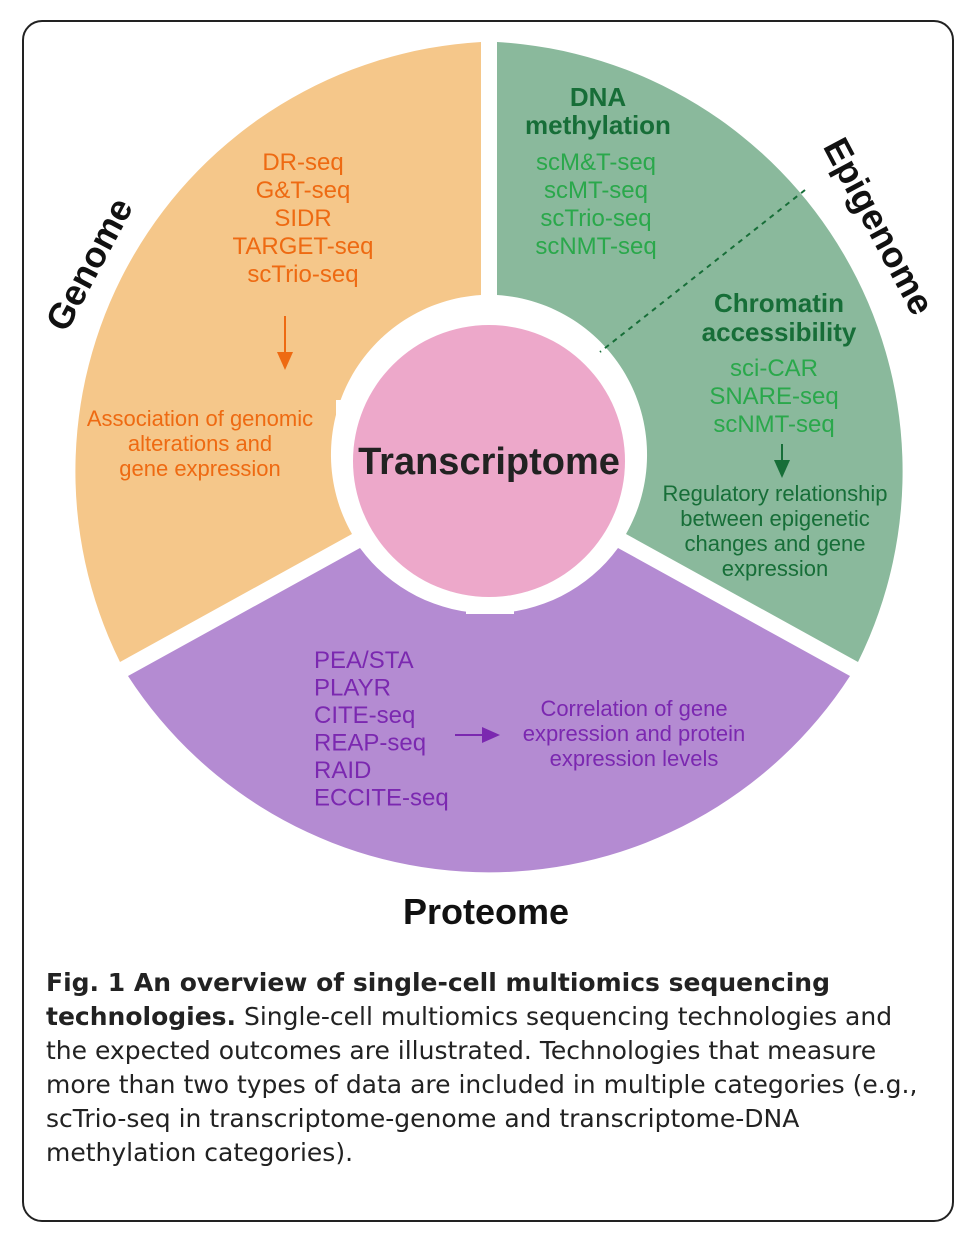  I want to click on dna-methylation-heading-line: methylation, so click(598, 125).